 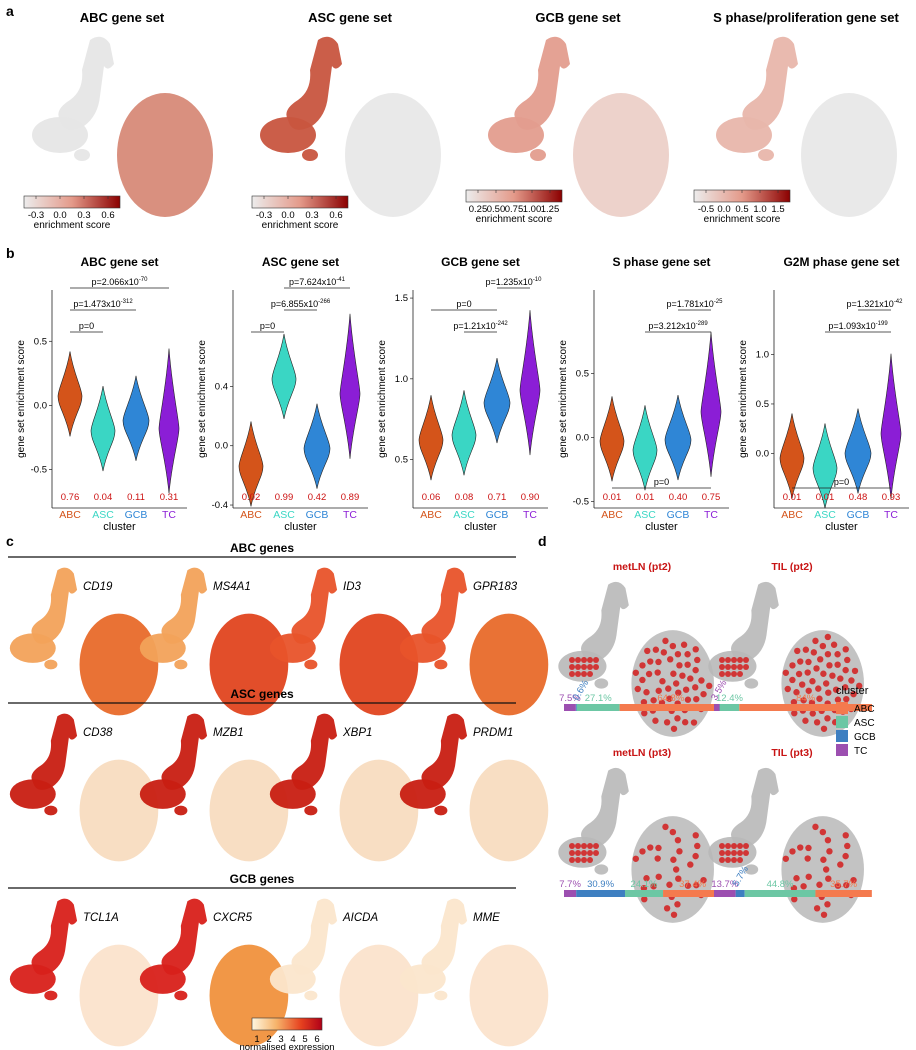 I want to click on colorbar-tick-label: 0.75, so click(x=514, y=209).